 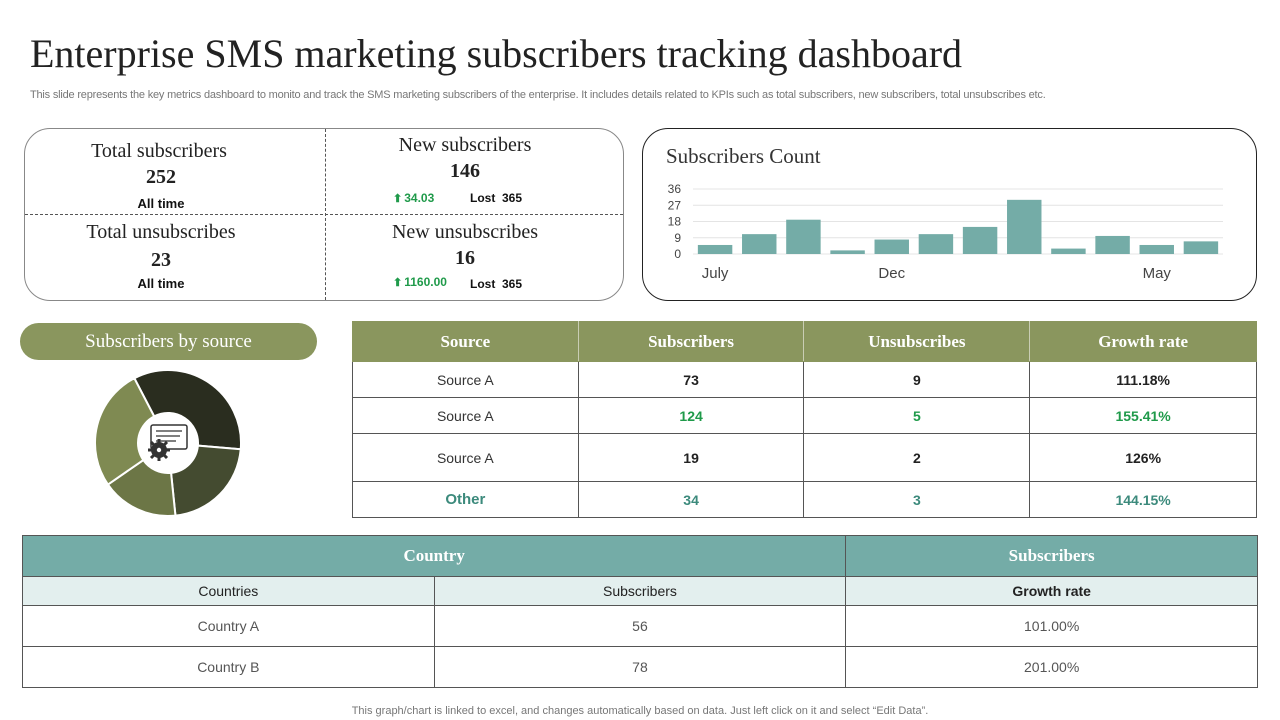 I want to click on chart-x-tick-label: July, so click(x=715, y=273).